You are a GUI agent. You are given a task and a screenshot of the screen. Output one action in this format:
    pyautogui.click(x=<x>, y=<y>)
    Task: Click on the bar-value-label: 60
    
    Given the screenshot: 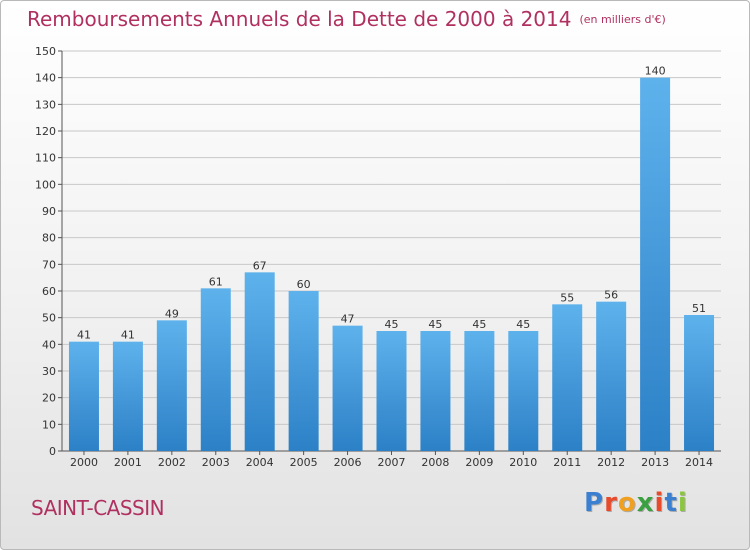 What is the action you would take?
    pyautogui.click(x=304, y=284)
    